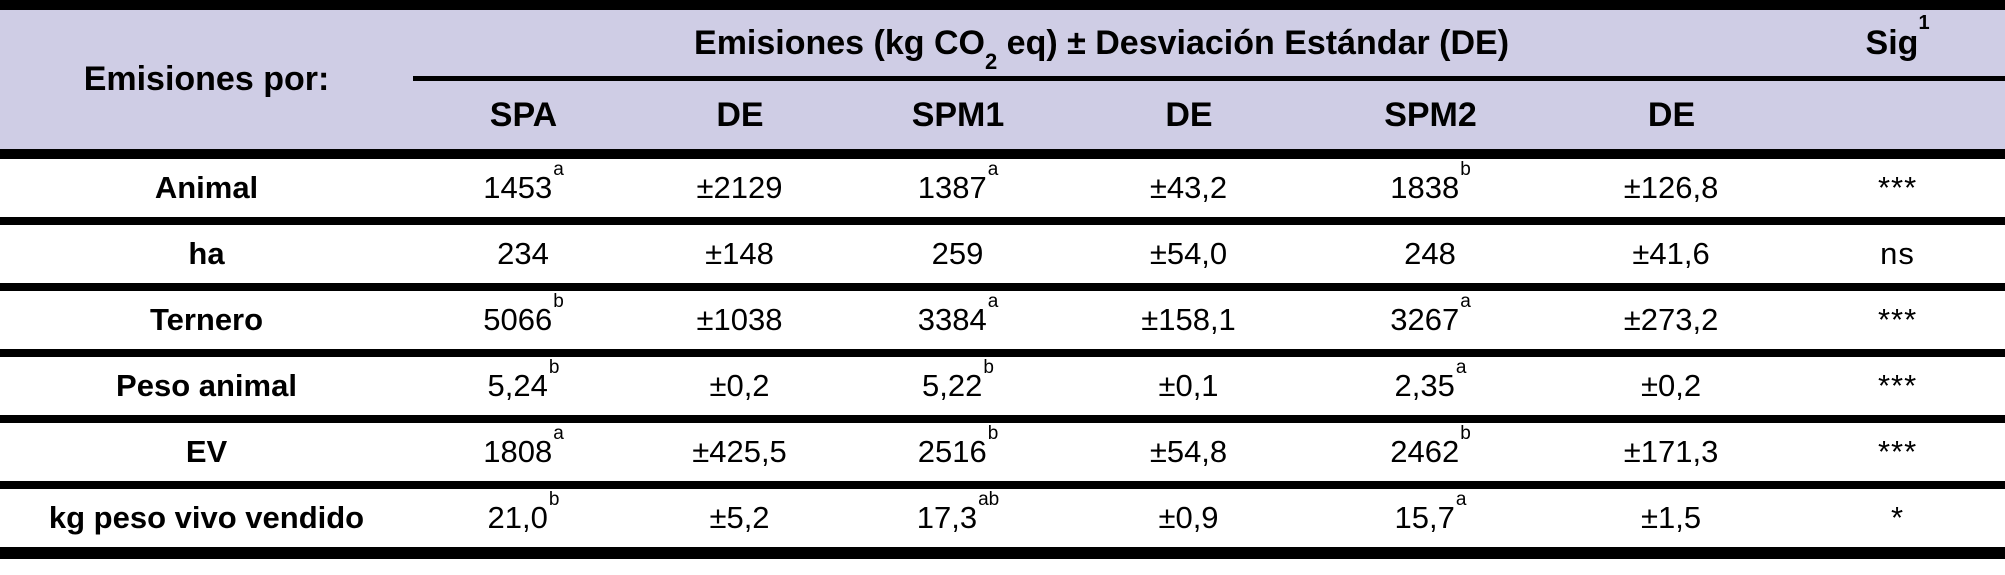 The image size is (2005, 575). I want to click on value-cell: 5,22b, so click(958, 388).